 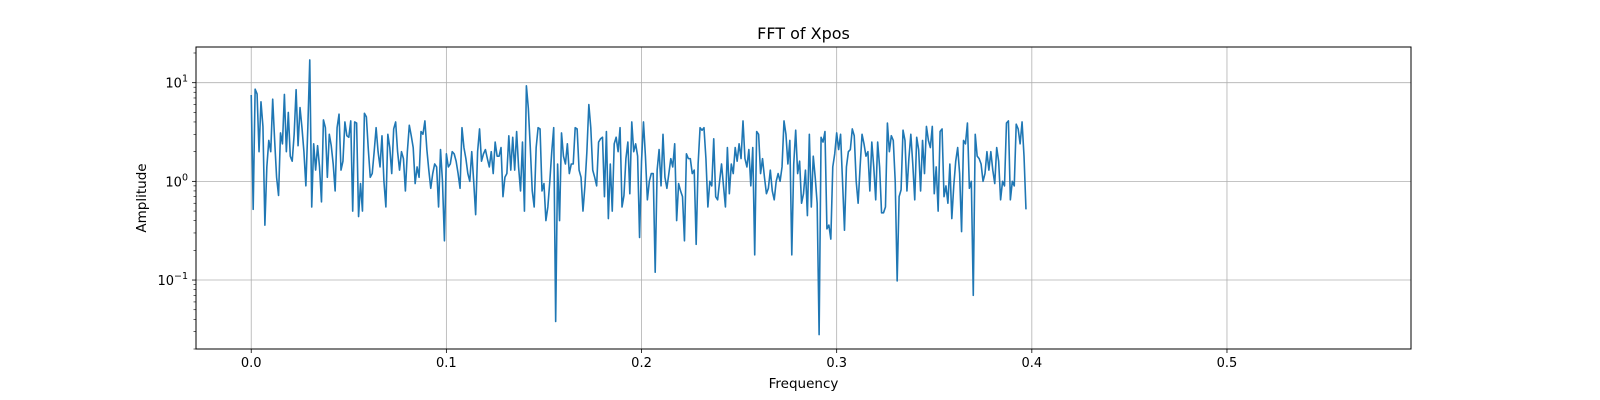 I want to click on y-tick-label: 10⁰, so click(x=176, y=181).